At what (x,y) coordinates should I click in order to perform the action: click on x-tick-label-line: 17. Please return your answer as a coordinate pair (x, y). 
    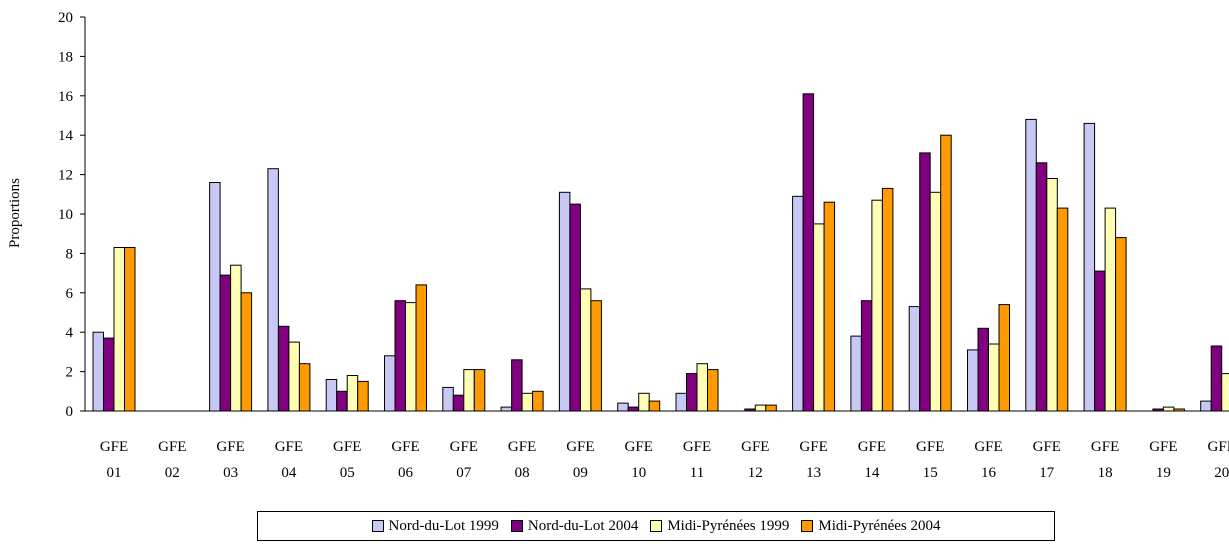
    Looking at the image, I should click on (1047, 473).